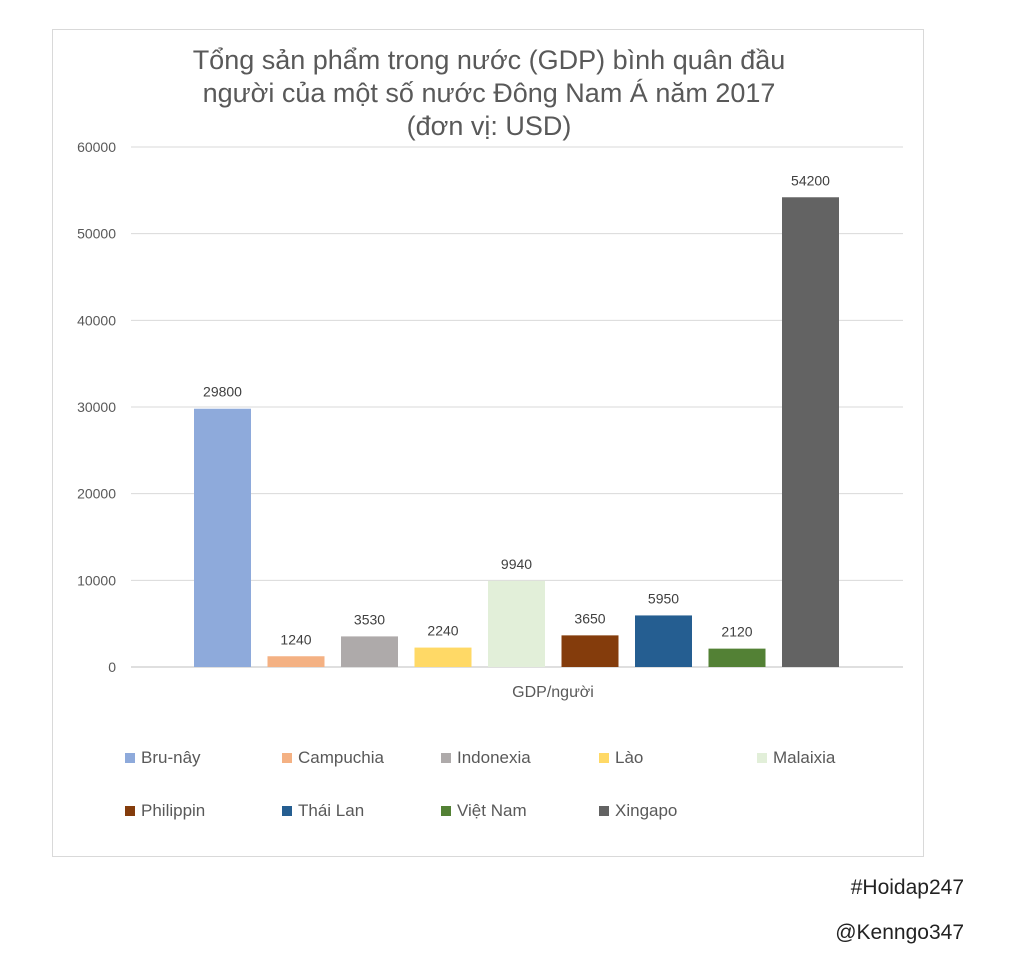  I want to click on data-label-7: 5950, so click(663, 598).